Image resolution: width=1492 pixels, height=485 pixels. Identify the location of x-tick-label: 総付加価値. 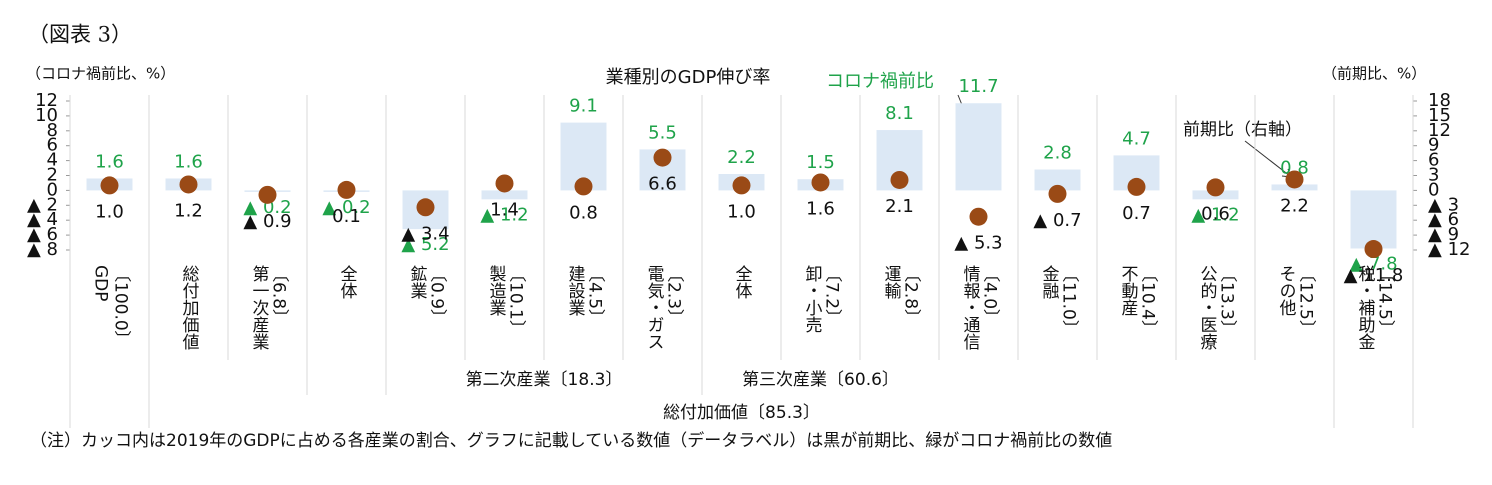
(189, 307).